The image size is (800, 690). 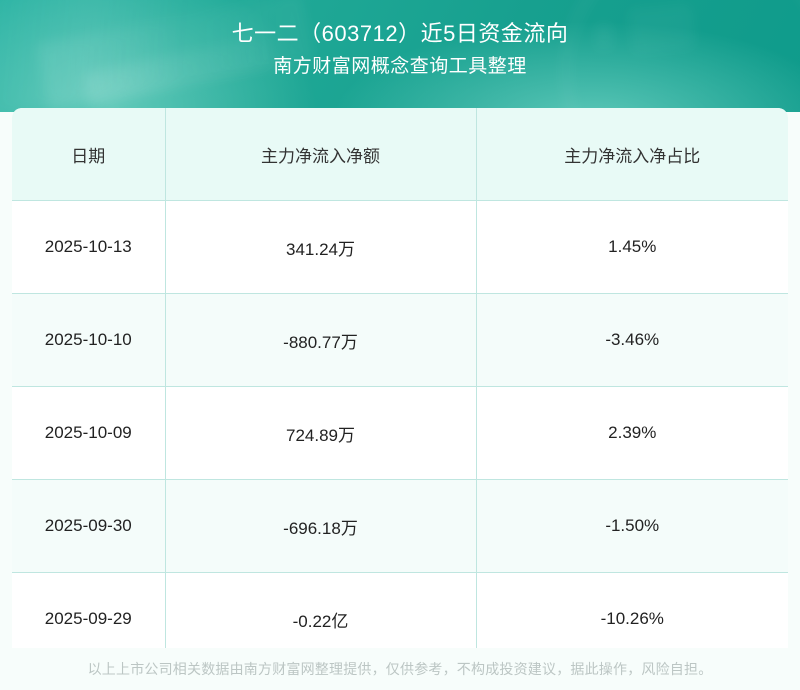 I want to click on cell-date: 2025-10-13, so click(x=89, y=247).